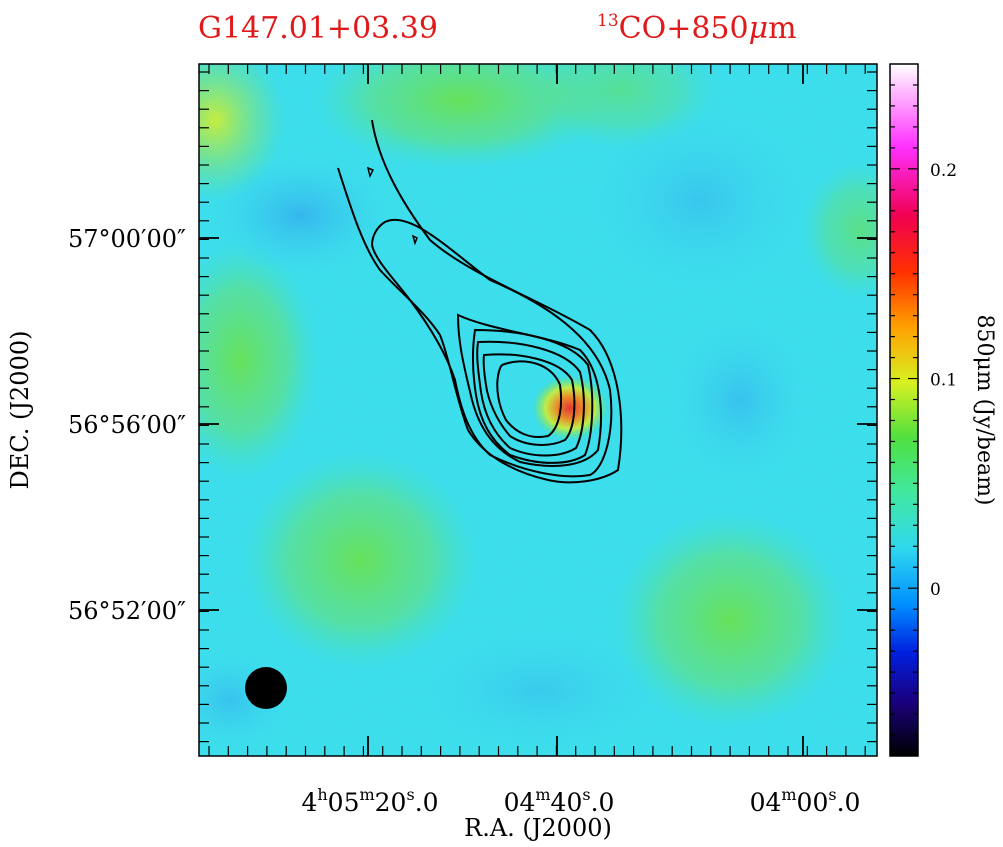 This screenshot has height=847, width=1003. I want to click on colorbar-tick-labels: 0.2 0.1 0, so click(943, 380).